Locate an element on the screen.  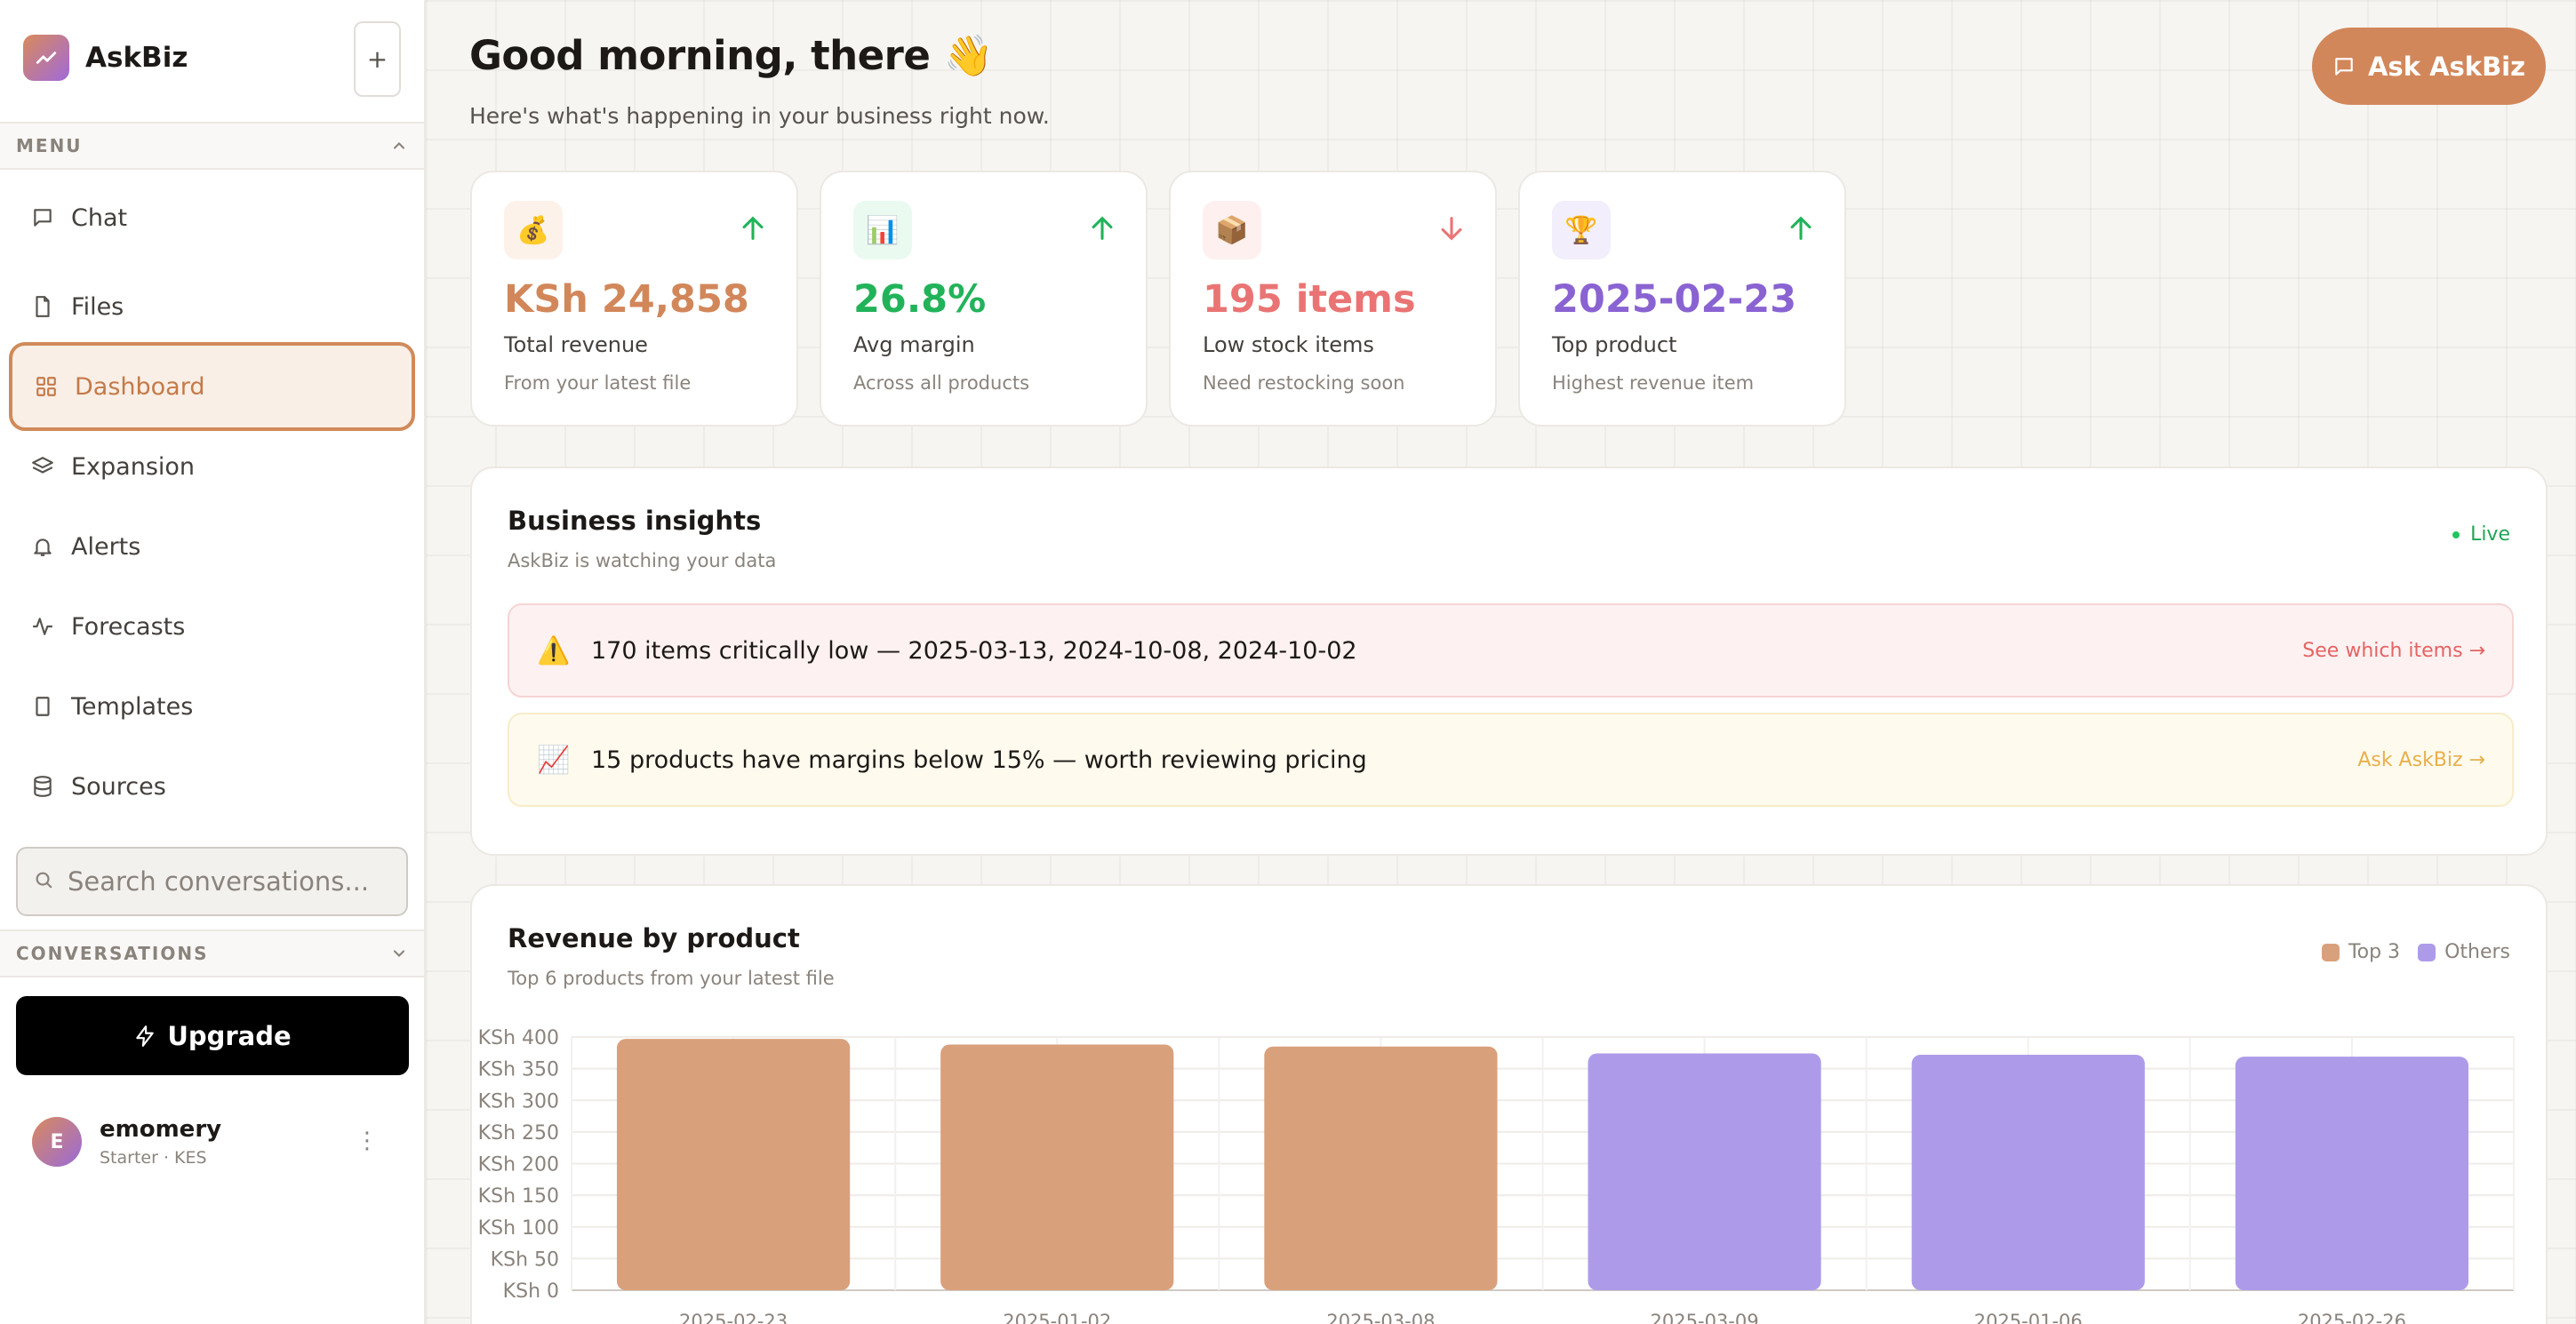
x-tick-label: 2025-02-23 is located at coordinates (733, 1317).